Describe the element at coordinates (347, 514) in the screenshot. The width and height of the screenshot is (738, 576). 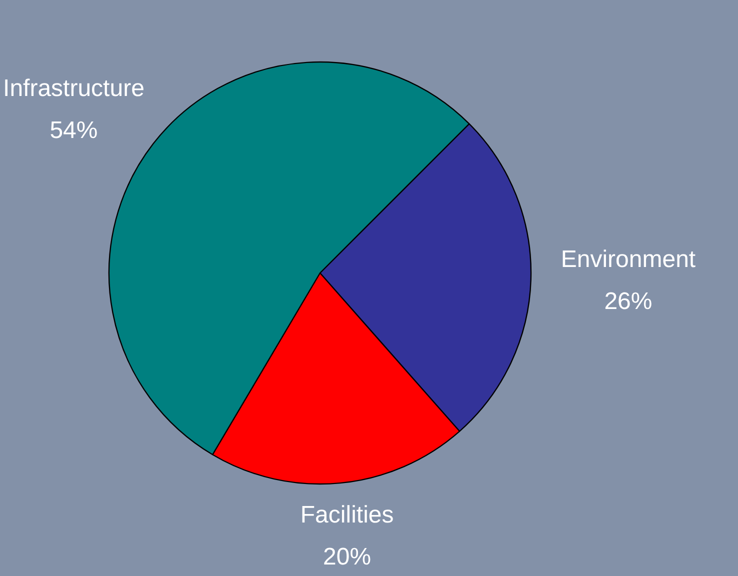
I see `slice-label: Facilities` at that location.